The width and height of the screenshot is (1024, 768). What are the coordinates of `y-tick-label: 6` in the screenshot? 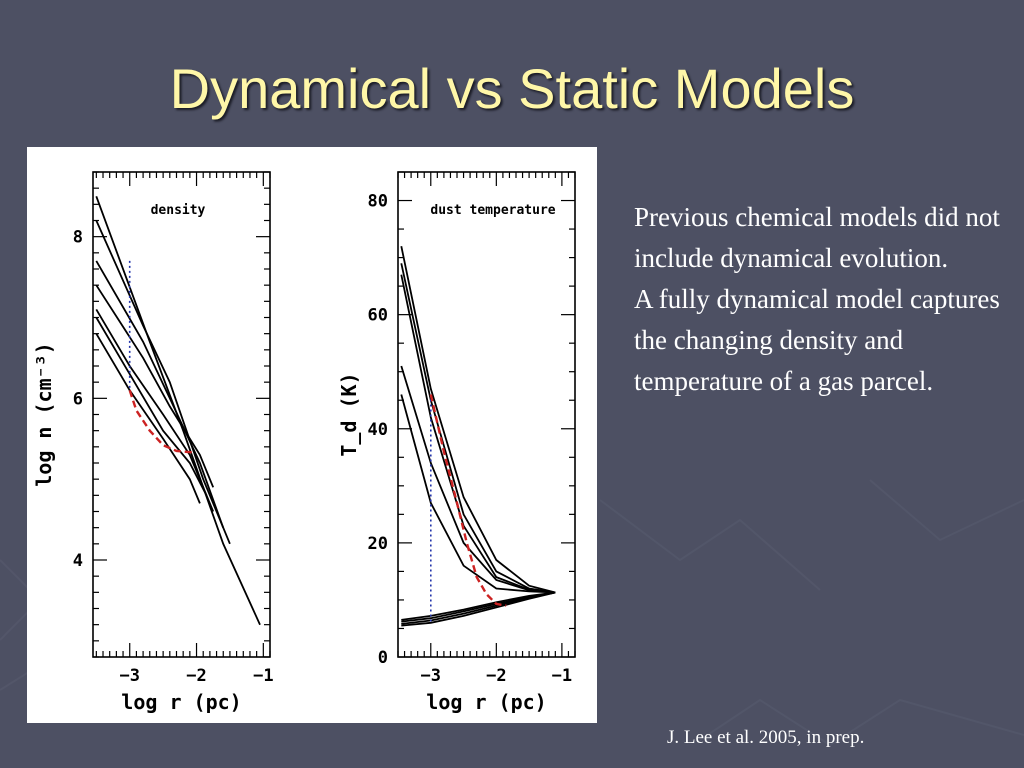 It's located at (78, 399).